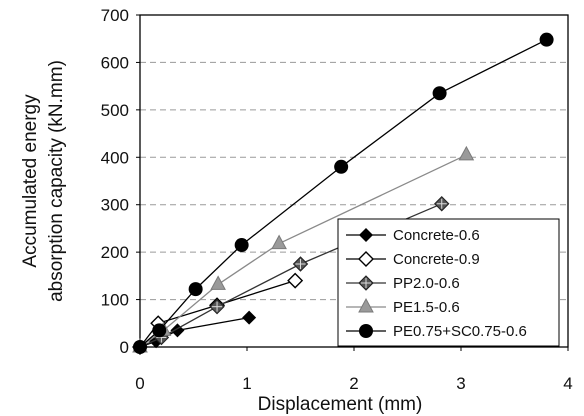  I want to click on legend-label-1: Concrete-0.9, so click(436, 259).